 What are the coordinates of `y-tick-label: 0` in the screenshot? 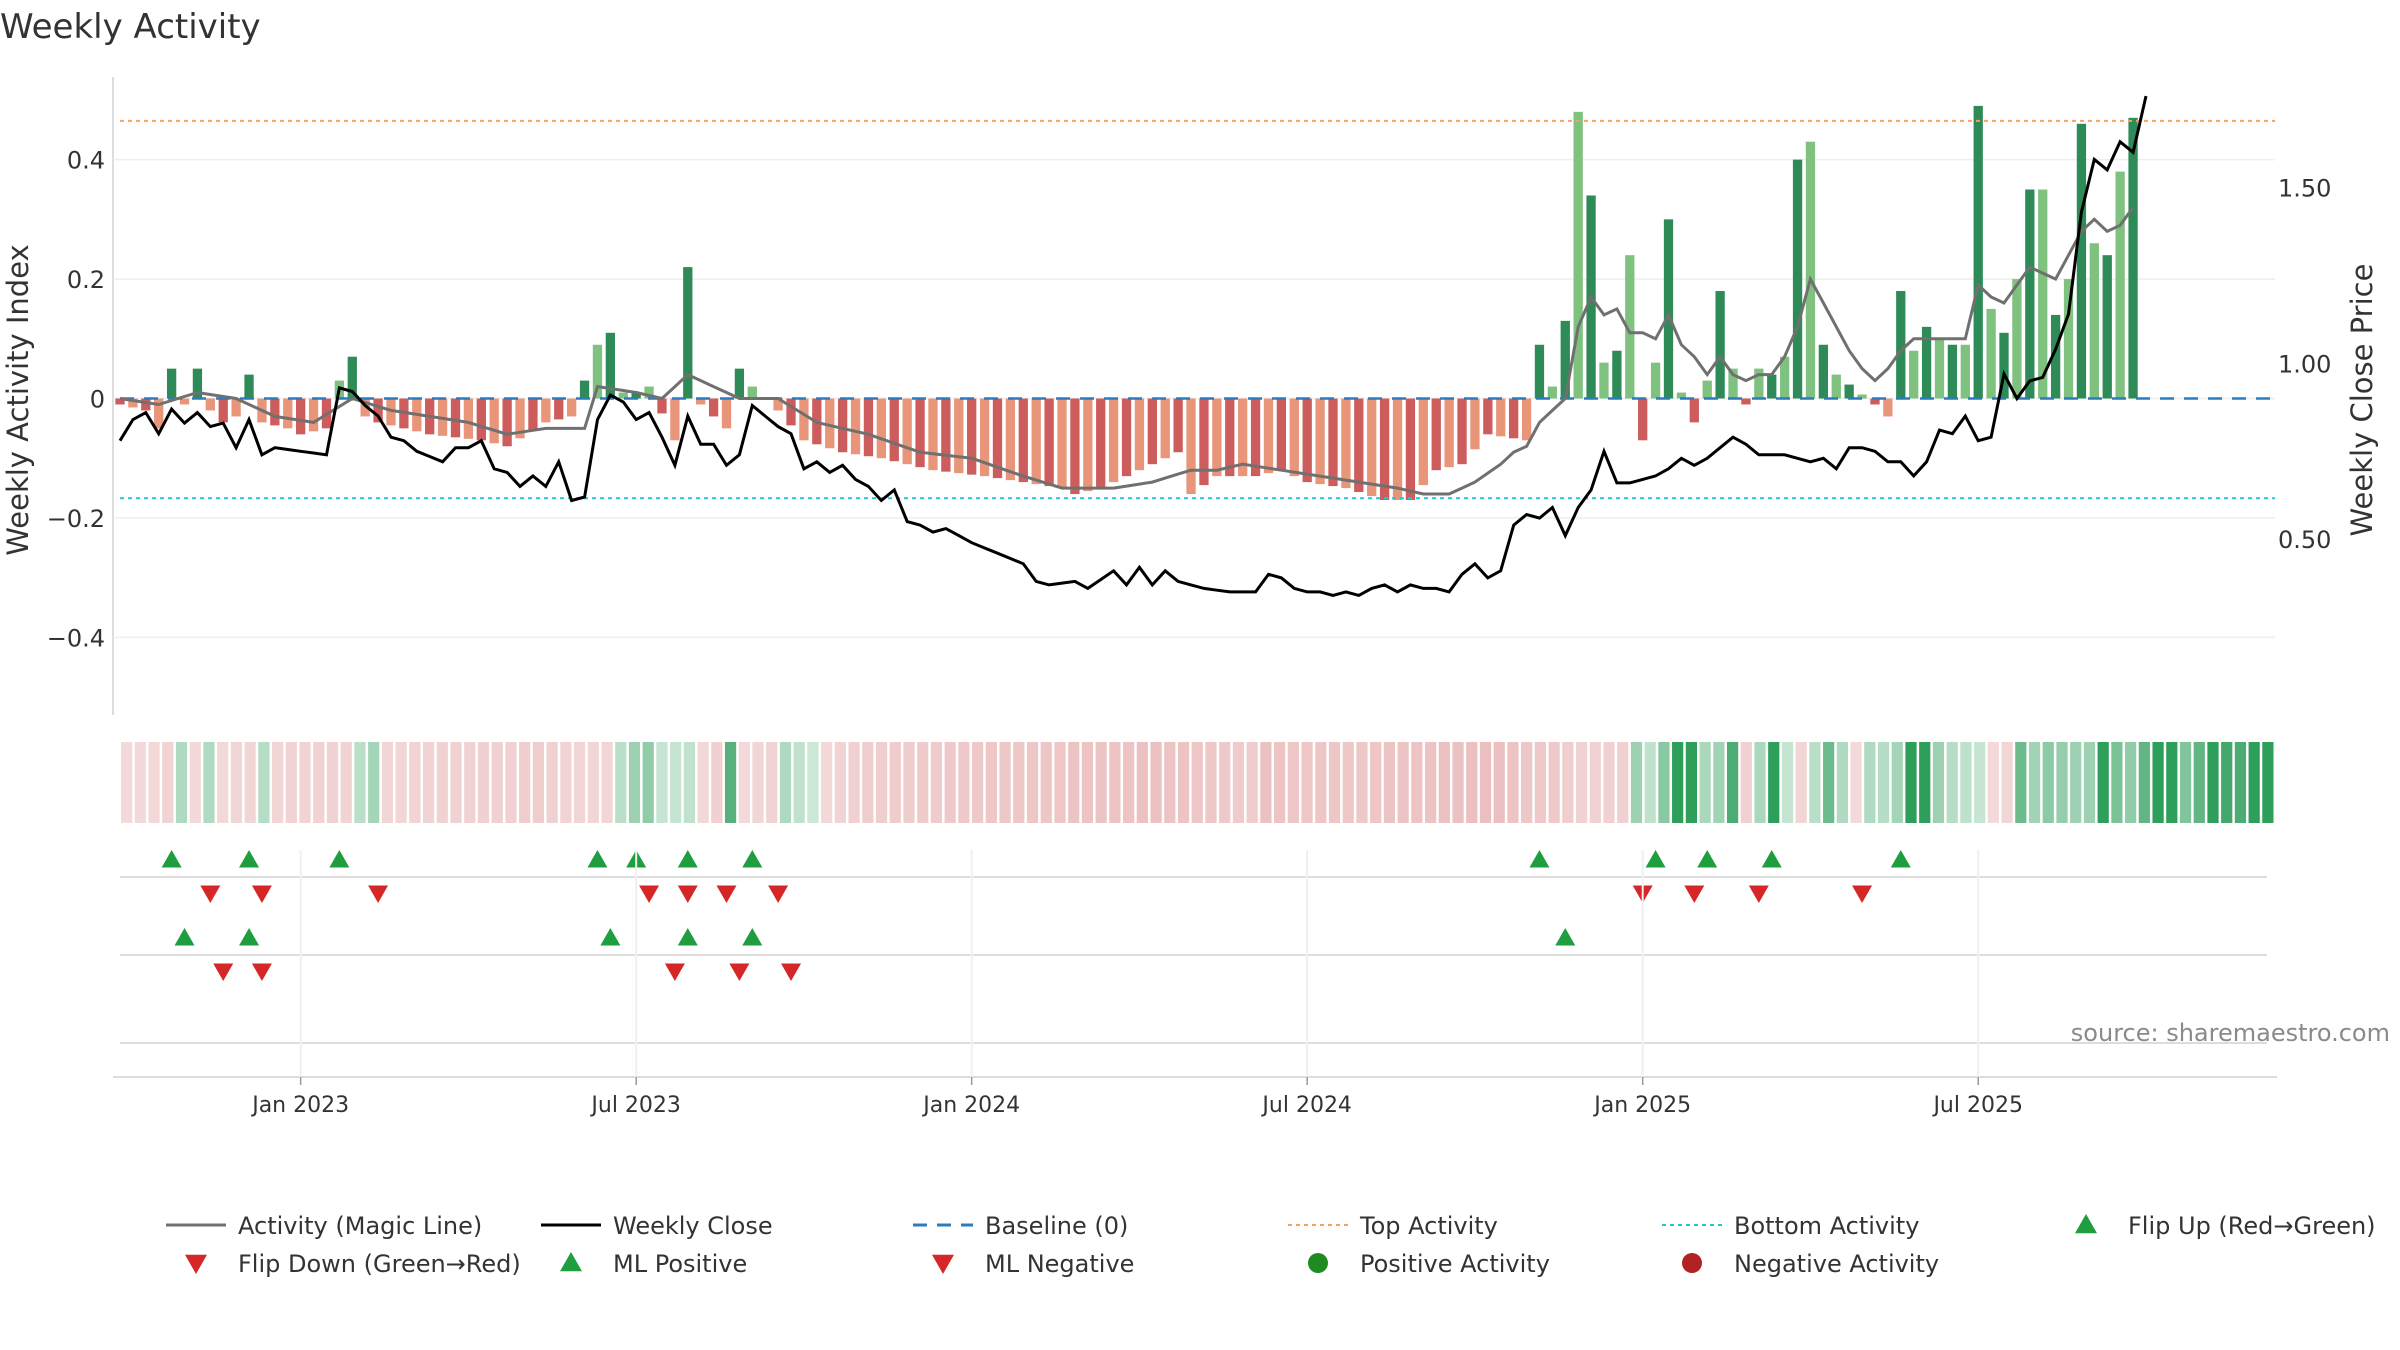 It's located at (97, 400).